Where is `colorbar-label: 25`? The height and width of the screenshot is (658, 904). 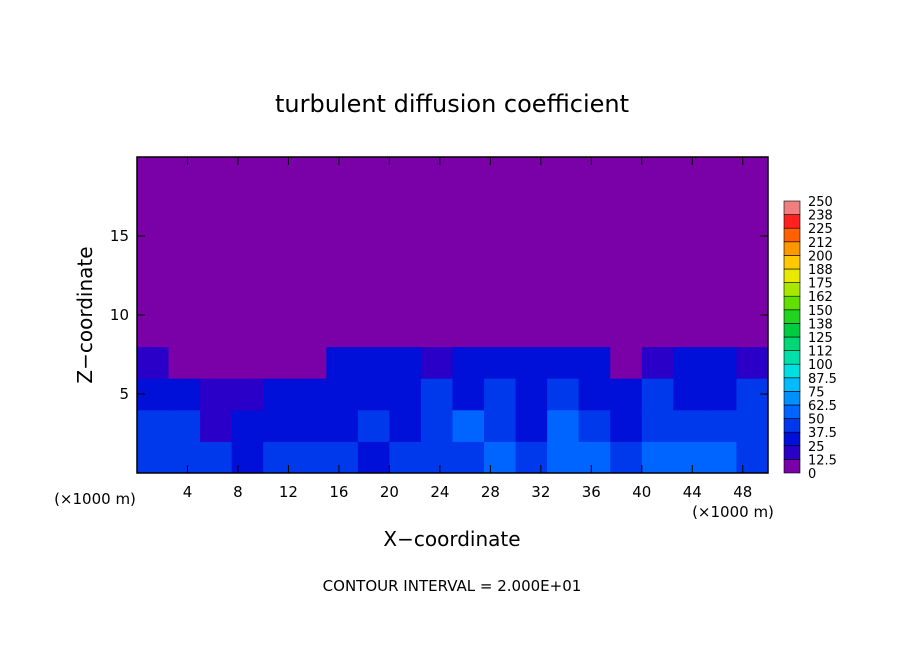 colorbar-label: 25 is located at coordinates (816, 447).